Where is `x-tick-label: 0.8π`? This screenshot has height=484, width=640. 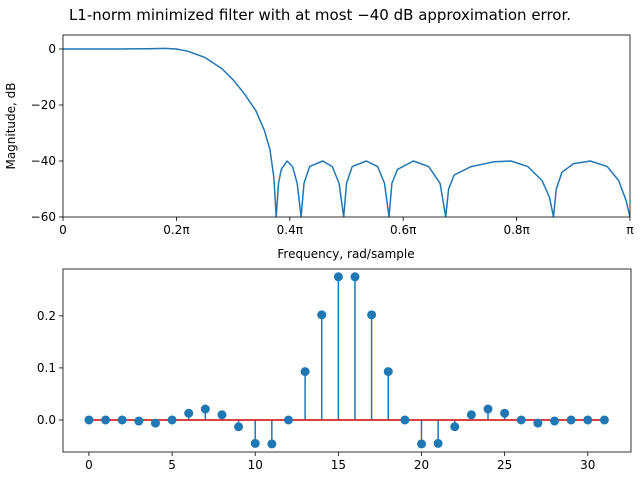
x-tick-label: 0.8π is located at coordinates (516, 230).